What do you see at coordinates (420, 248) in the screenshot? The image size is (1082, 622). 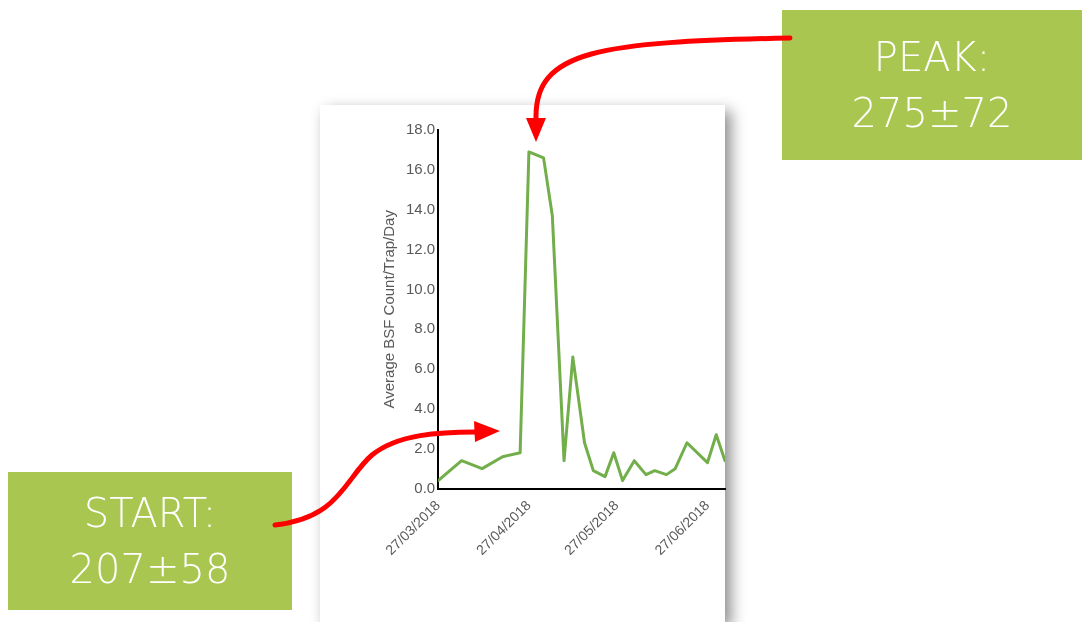 I see `y-tick-label: 12.0` at bounding box center [420, 248].